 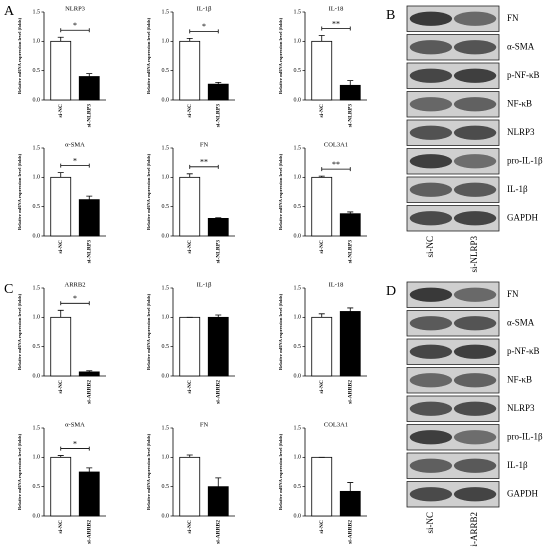 I want to click on panel-letter: A, so click(x=9, y=11).